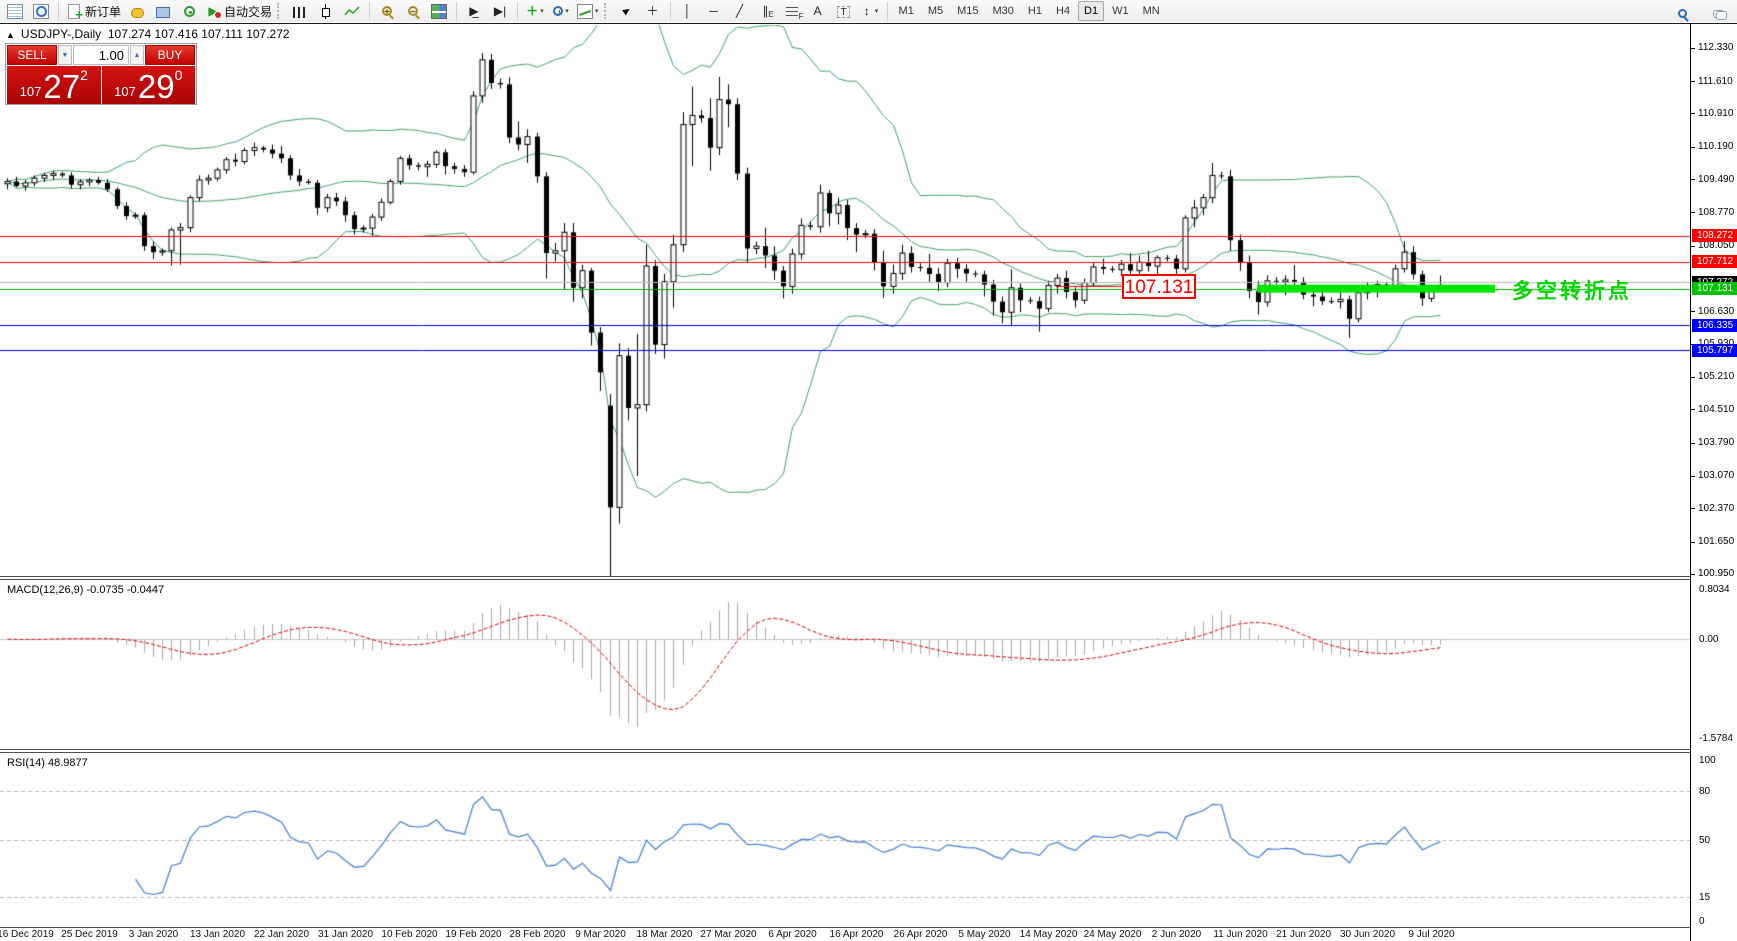 The height and width of the screenshot is (941, 1737). What do you see at coordinates (413, 11) in the screenshot?
I see `zoom-out-button: −` at bounding box center [413, 11].